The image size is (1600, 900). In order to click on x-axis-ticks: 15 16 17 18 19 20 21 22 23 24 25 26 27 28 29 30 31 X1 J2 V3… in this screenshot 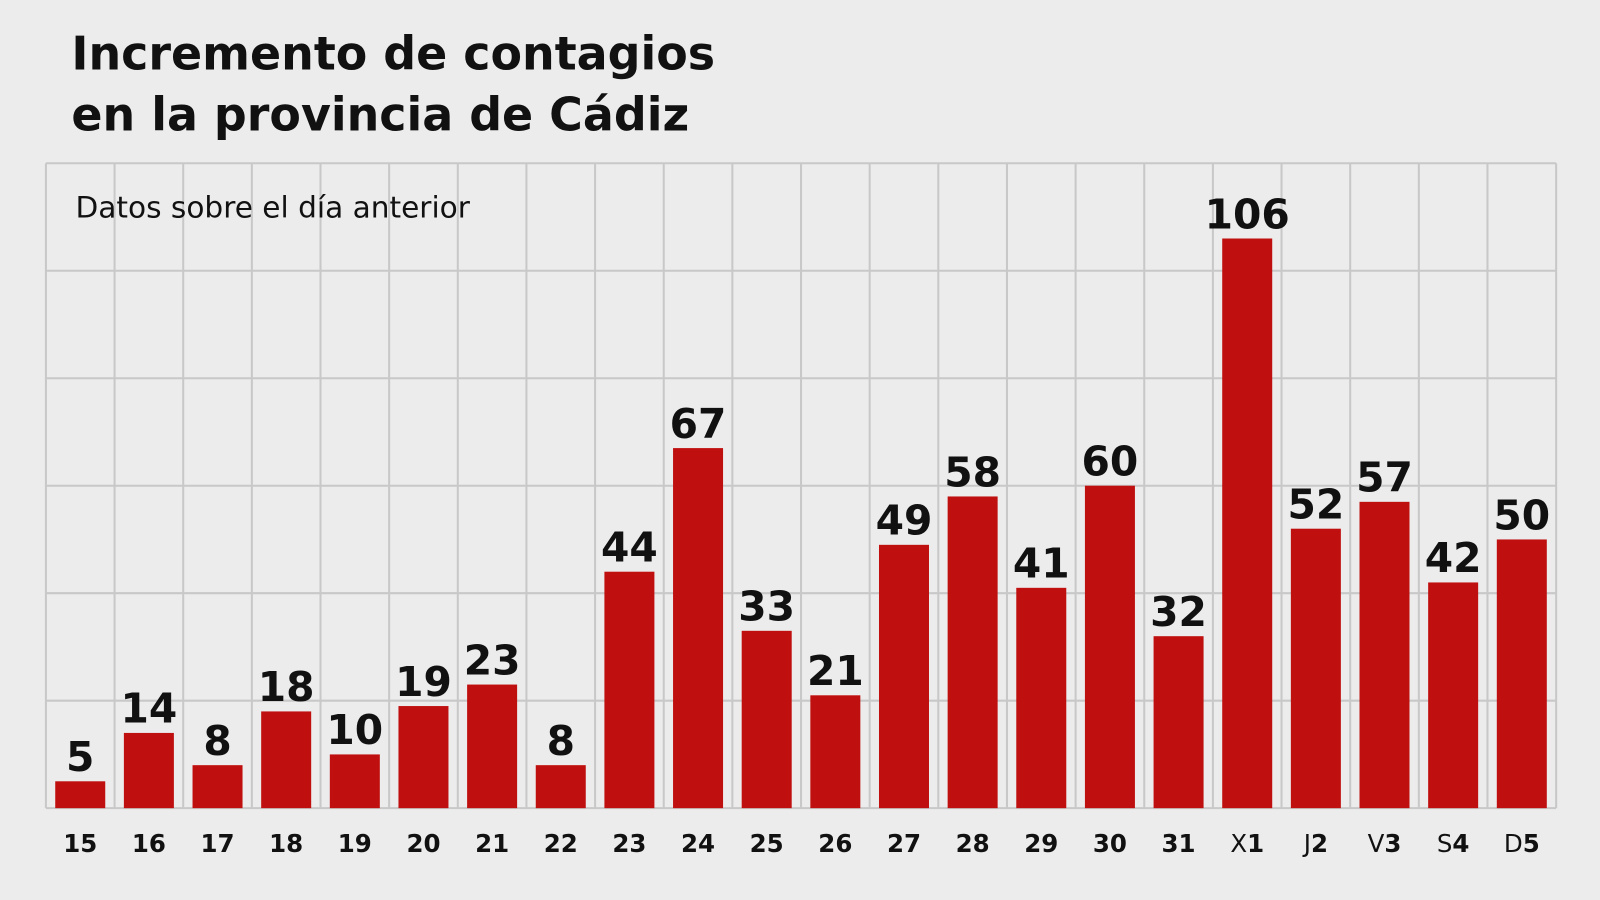, I will do `click(801, 843)`.